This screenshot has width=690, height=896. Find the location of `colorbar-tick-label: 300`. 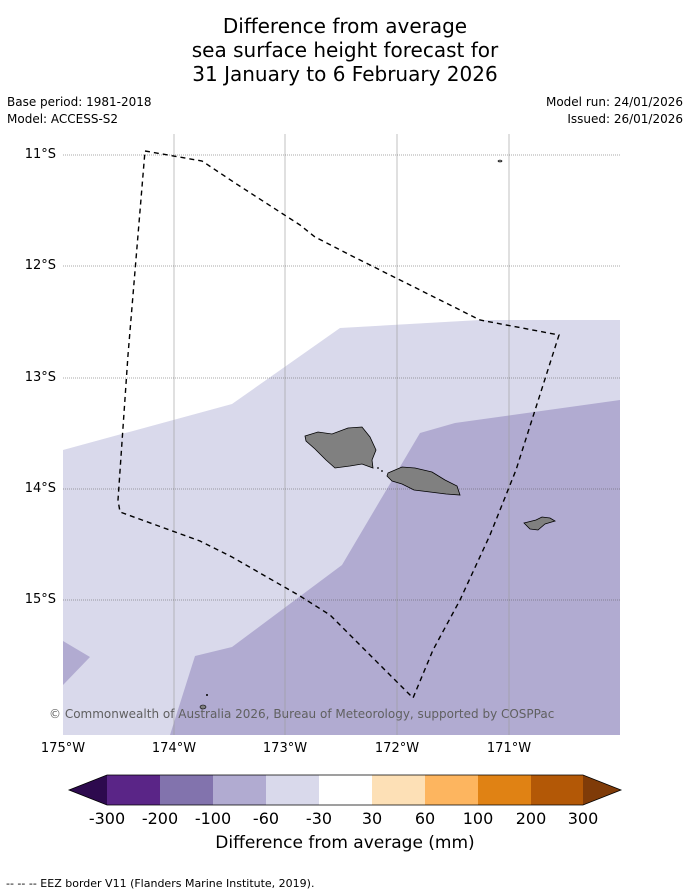

colorbar-tick-label: 300 is located at coordinates (583, 818).